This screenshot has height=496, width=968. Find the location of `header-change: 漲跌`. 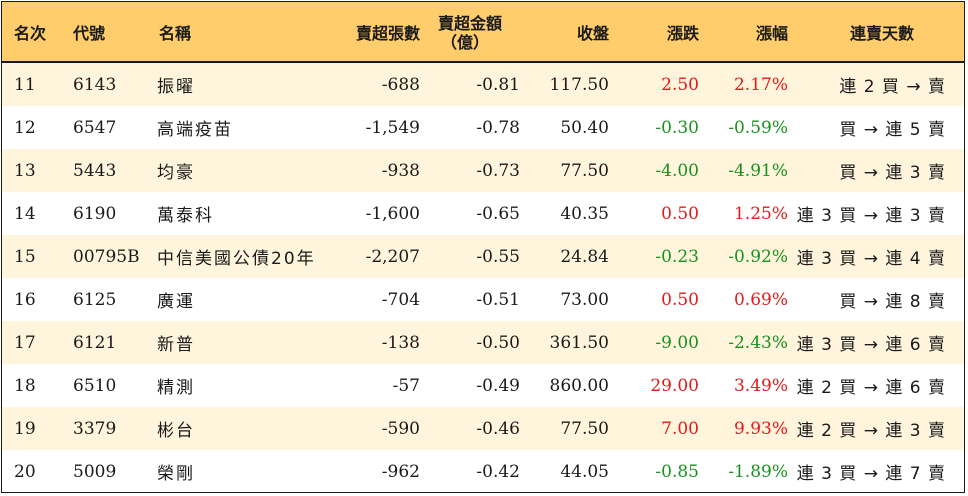

header-change: 漲跌 is located at coordinates (682, 33).